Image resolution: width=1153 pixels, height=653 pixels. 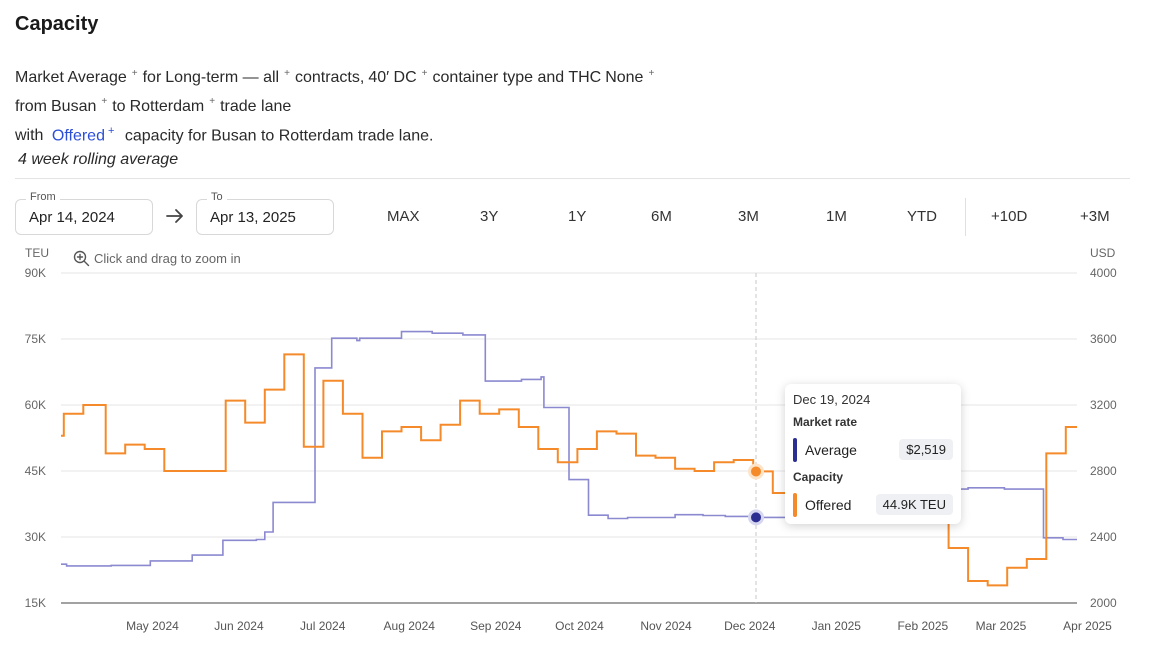 What do you see at coordinates (1009, 216) in the screenshot?
I see `extend-button-10d: +10D` at bounding box center [1009, 216].